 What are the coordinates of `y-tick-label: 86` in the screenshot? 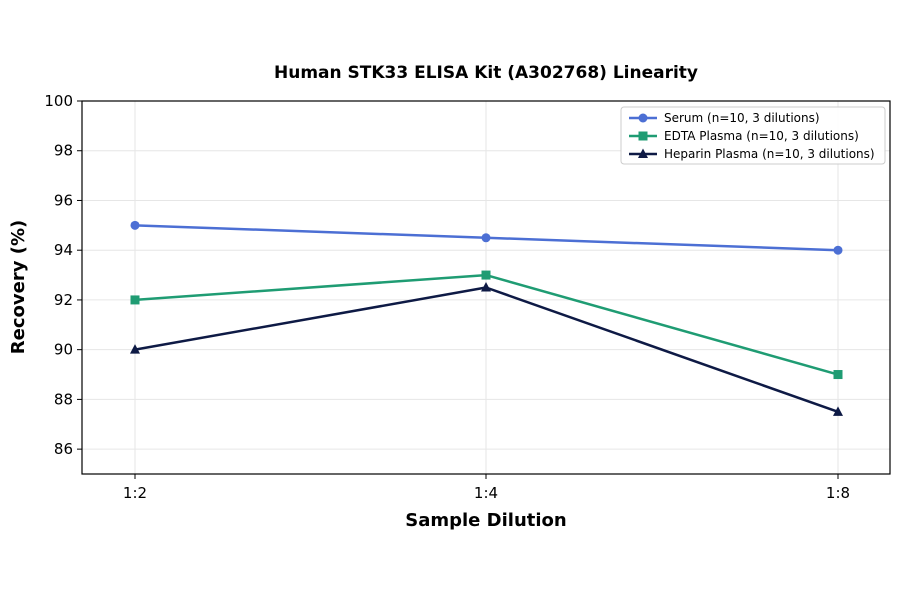 It's located at (63, 449).